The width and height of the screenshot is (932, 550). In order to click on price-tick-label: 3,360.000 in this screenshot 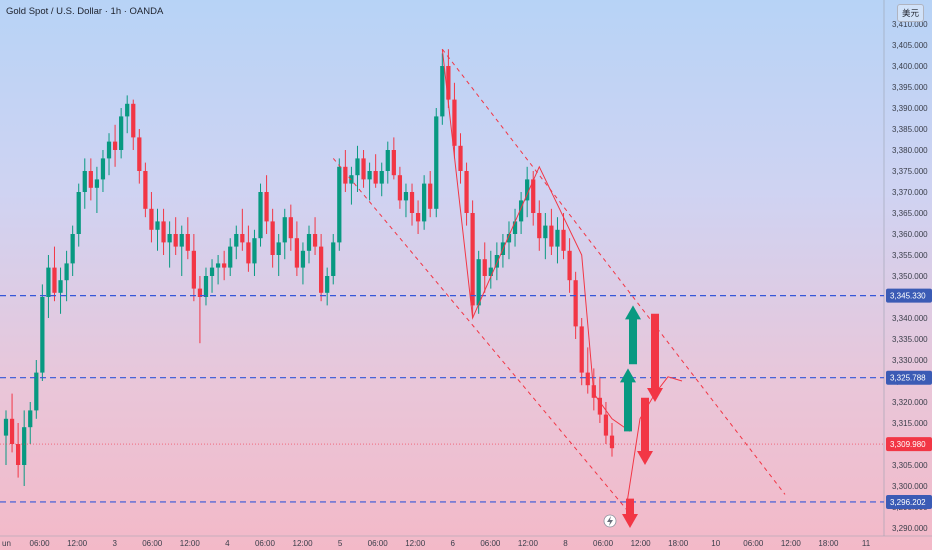, I will do `click(910, 234)`.